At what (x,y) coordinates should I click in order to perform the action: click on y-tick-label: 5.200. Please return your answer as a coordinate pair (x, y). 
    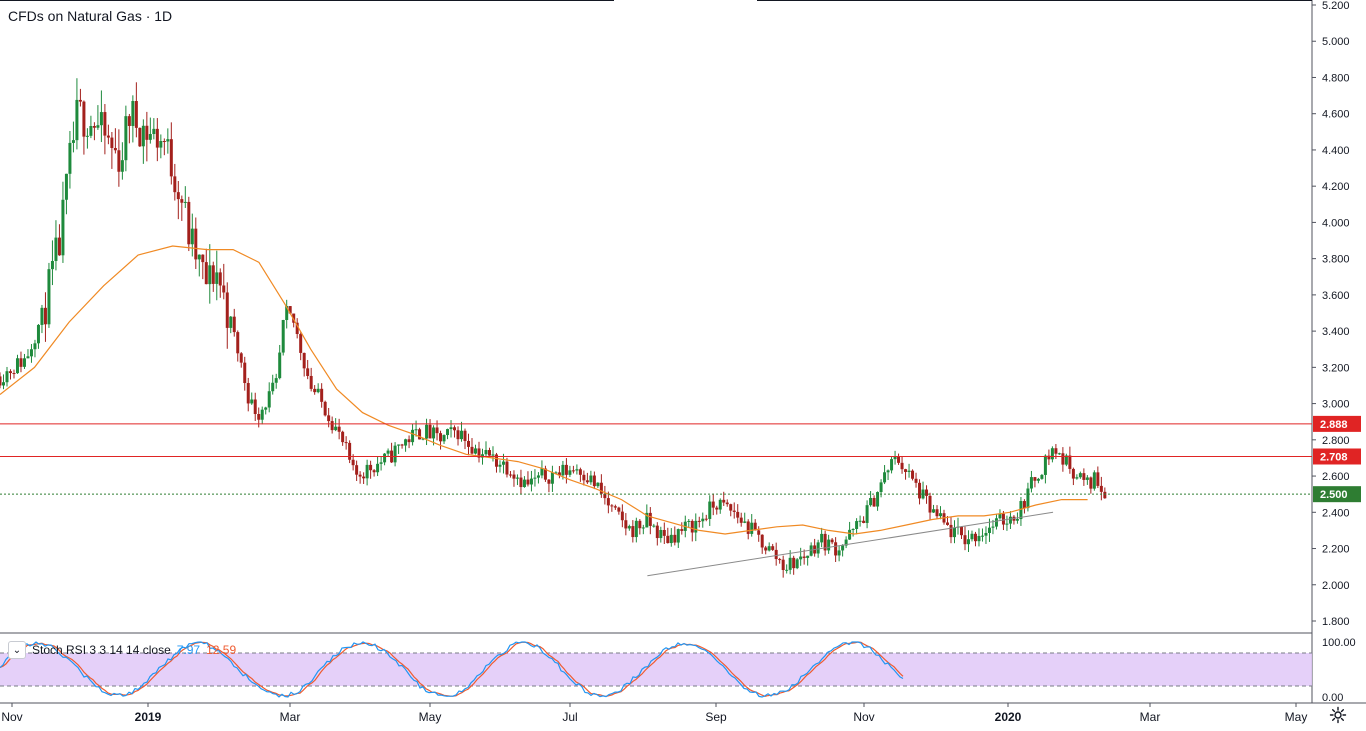
    Looking at the image, I should click on (1336, 6).